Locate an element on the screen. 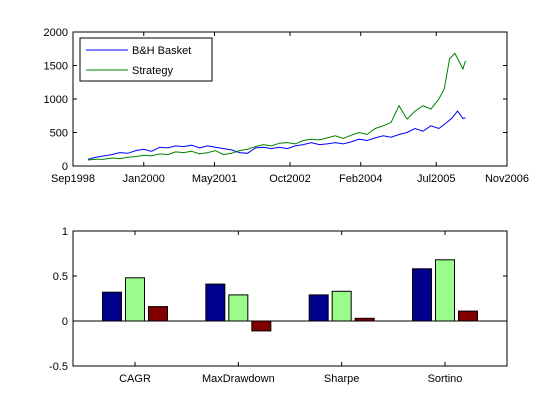 The image size is (560, 420). x-tick-label: Sharpe is located at coordinates (341, 379).